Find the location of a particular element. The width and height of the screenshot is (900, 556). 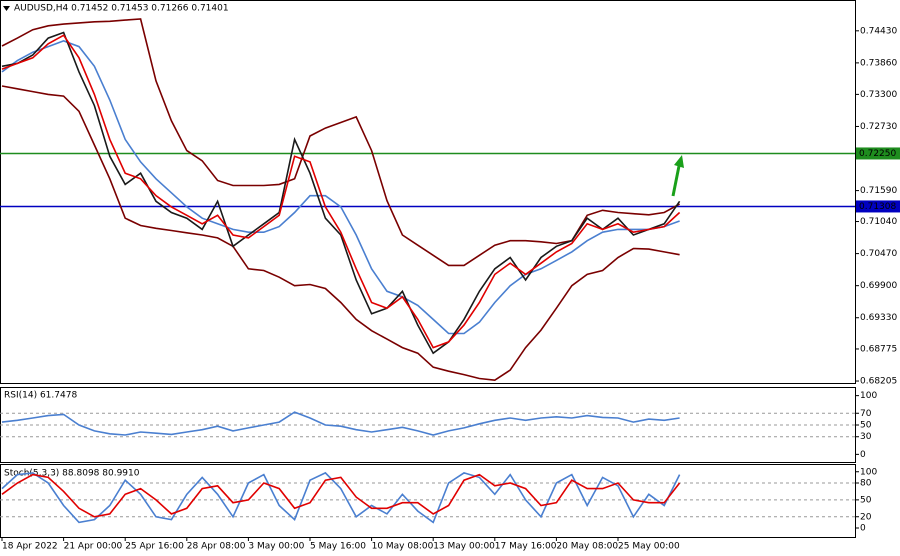

x-tick-label: 10 May 08:00 is located at coordinates (403, 547).